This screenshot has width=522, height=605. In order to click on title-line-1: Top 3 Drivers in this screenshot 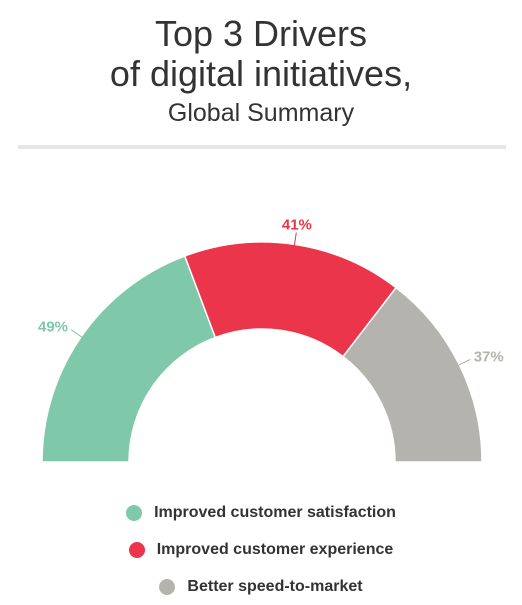, I will do `click(261, 33)`.